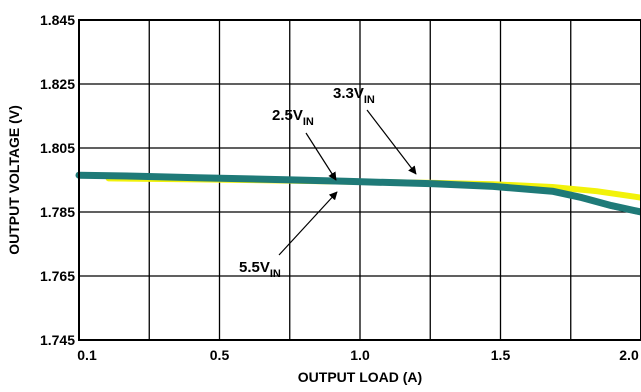 The image size is (641, 392). What do you see at coordinates (321, 156) in the screenshot?
I see `annotation-2v5-arrow` at bounding box center [321, 156].